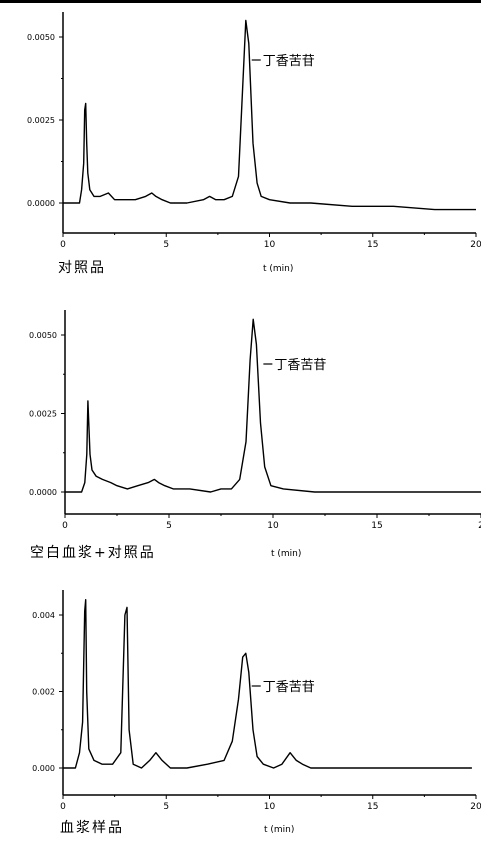 The width and height of the screenshot is (481, 841). Describe the element at coordinates (43, 768) in the screenshot. I see `y-tick-label: 0.000` at that location.